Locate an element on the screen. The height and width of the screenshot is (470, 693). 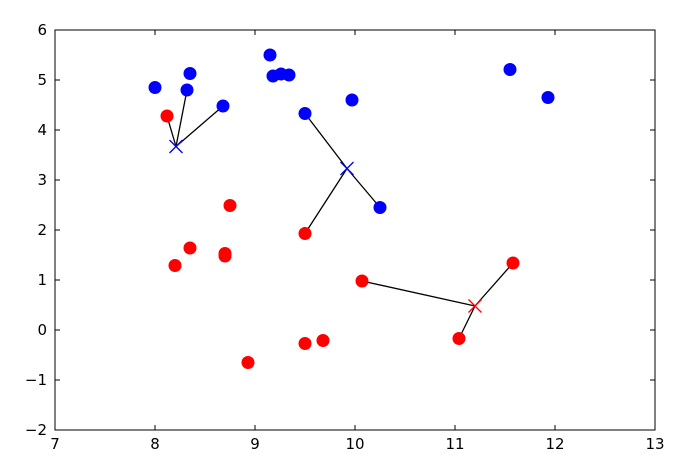
x-tick-label: 13 is located at coordinates (654, 444).